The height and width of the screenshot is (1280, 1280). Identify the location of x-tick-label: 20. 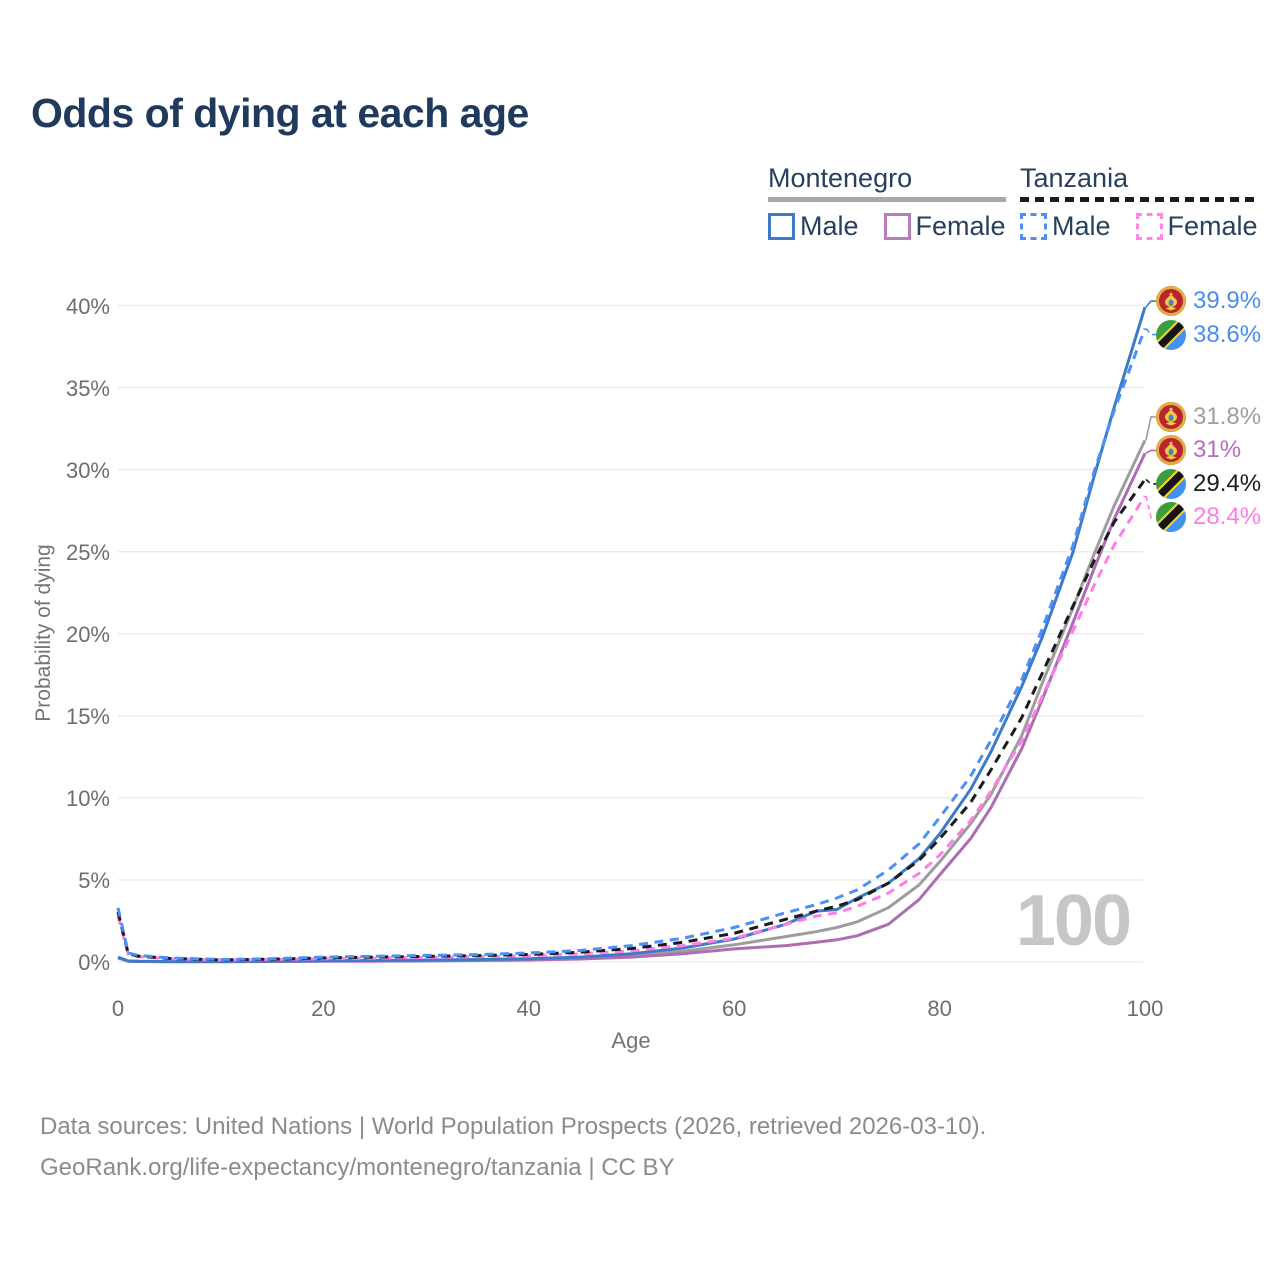
(323, 1008).